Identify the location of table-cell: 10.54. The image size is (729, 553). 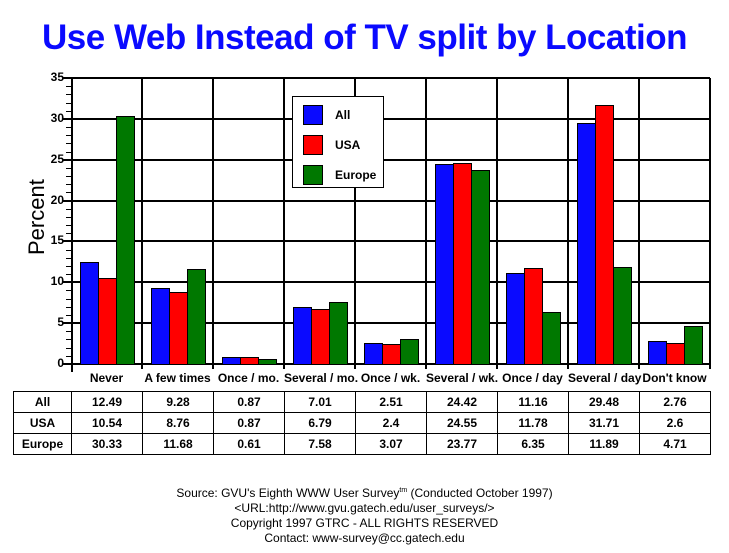
(107, 423).